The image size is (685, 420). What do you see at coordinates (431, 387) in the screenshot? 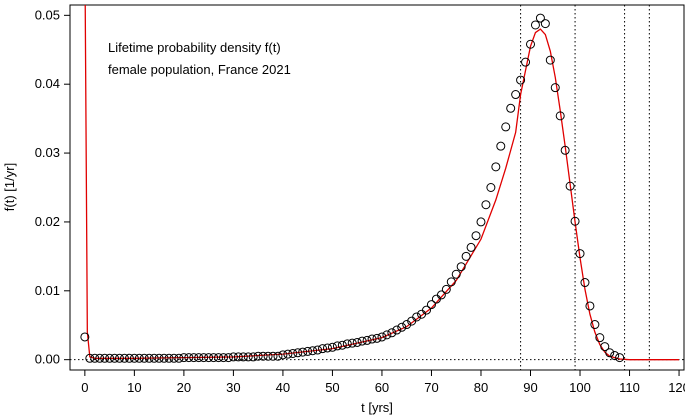
I see `x-tick-label: 70` at bounding box center [431, 387].